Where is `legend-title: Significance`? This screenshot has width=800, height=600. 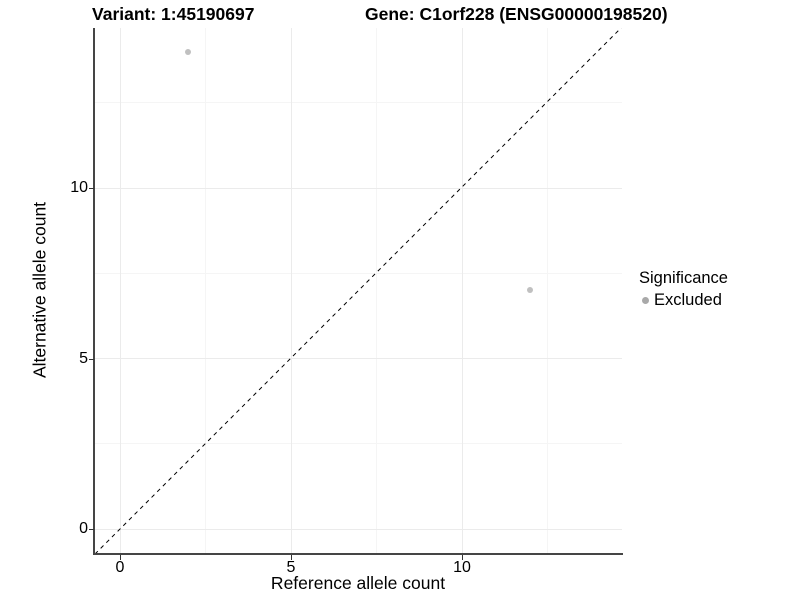
legend-title: Significance is located at coordinates (683, 278).